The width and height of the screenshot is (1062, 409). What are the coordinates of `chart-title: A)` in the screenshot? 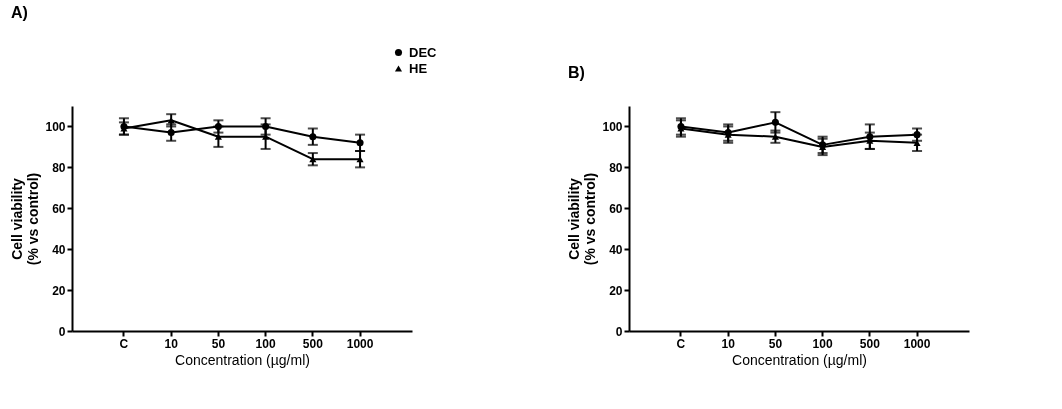 It's located at (19, 12).